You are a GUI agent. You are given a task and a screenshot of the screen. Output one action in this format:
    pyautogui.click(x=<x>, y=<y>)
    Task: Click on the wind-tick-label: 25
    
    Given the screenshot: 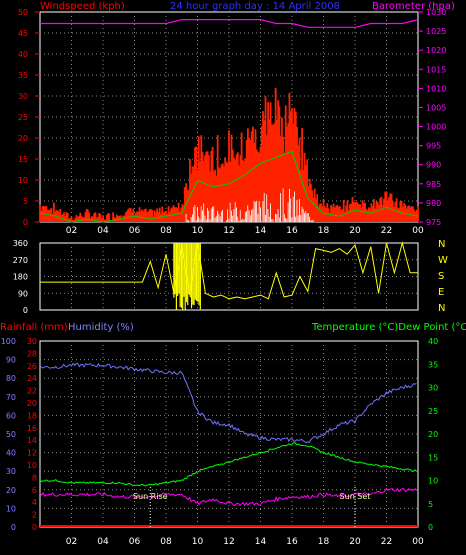 What is the action you would take?
    pyautogui.click(x=23, y=117)
    